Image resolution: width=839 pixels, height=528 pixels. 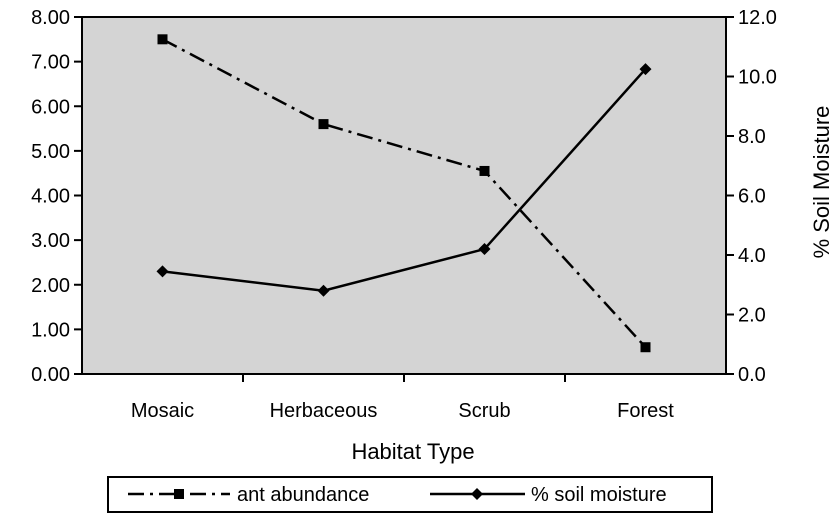 What do you see at coordinates (50, 152) in the screenshot?
I see `left-tick-label: 5.00` at bounding box center [50, 152].